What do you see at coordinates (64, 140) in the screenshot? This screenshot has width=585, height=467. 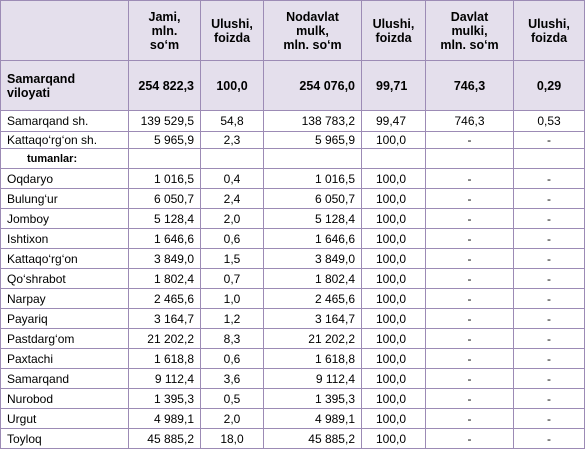 I see `row-label: Kattaqo‘rg‘on sh.` at bounding box center [64, 140].